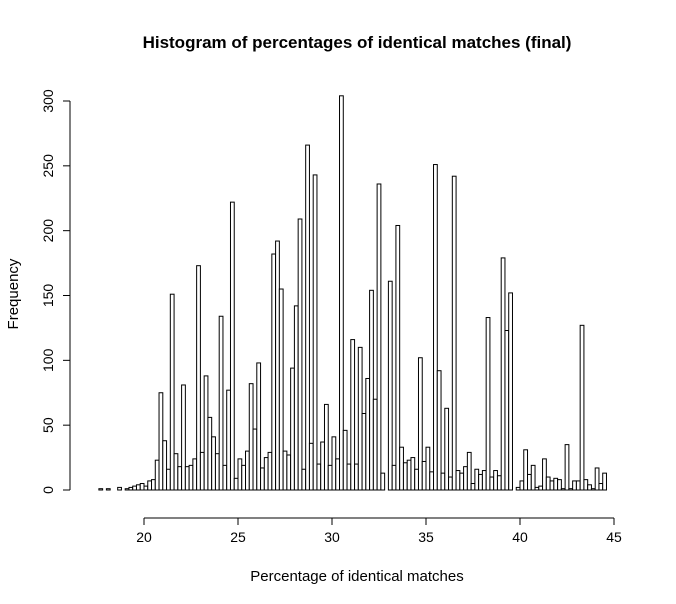 This screenshot has width=676, height=604. Describe the element at coordinates (332, 537) in the screenshot. I see `x-tick-label: 30` at that location.